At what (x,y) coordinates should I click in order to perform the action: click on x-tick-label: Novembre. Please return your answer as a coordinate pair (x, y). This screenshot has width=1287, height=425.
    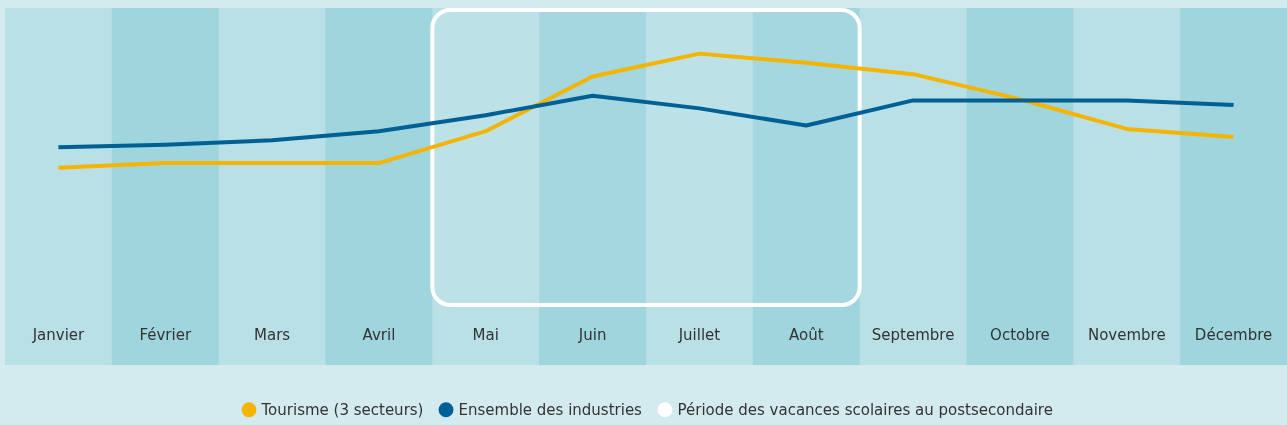
    Looking at the image, I should click on (1126, 335).